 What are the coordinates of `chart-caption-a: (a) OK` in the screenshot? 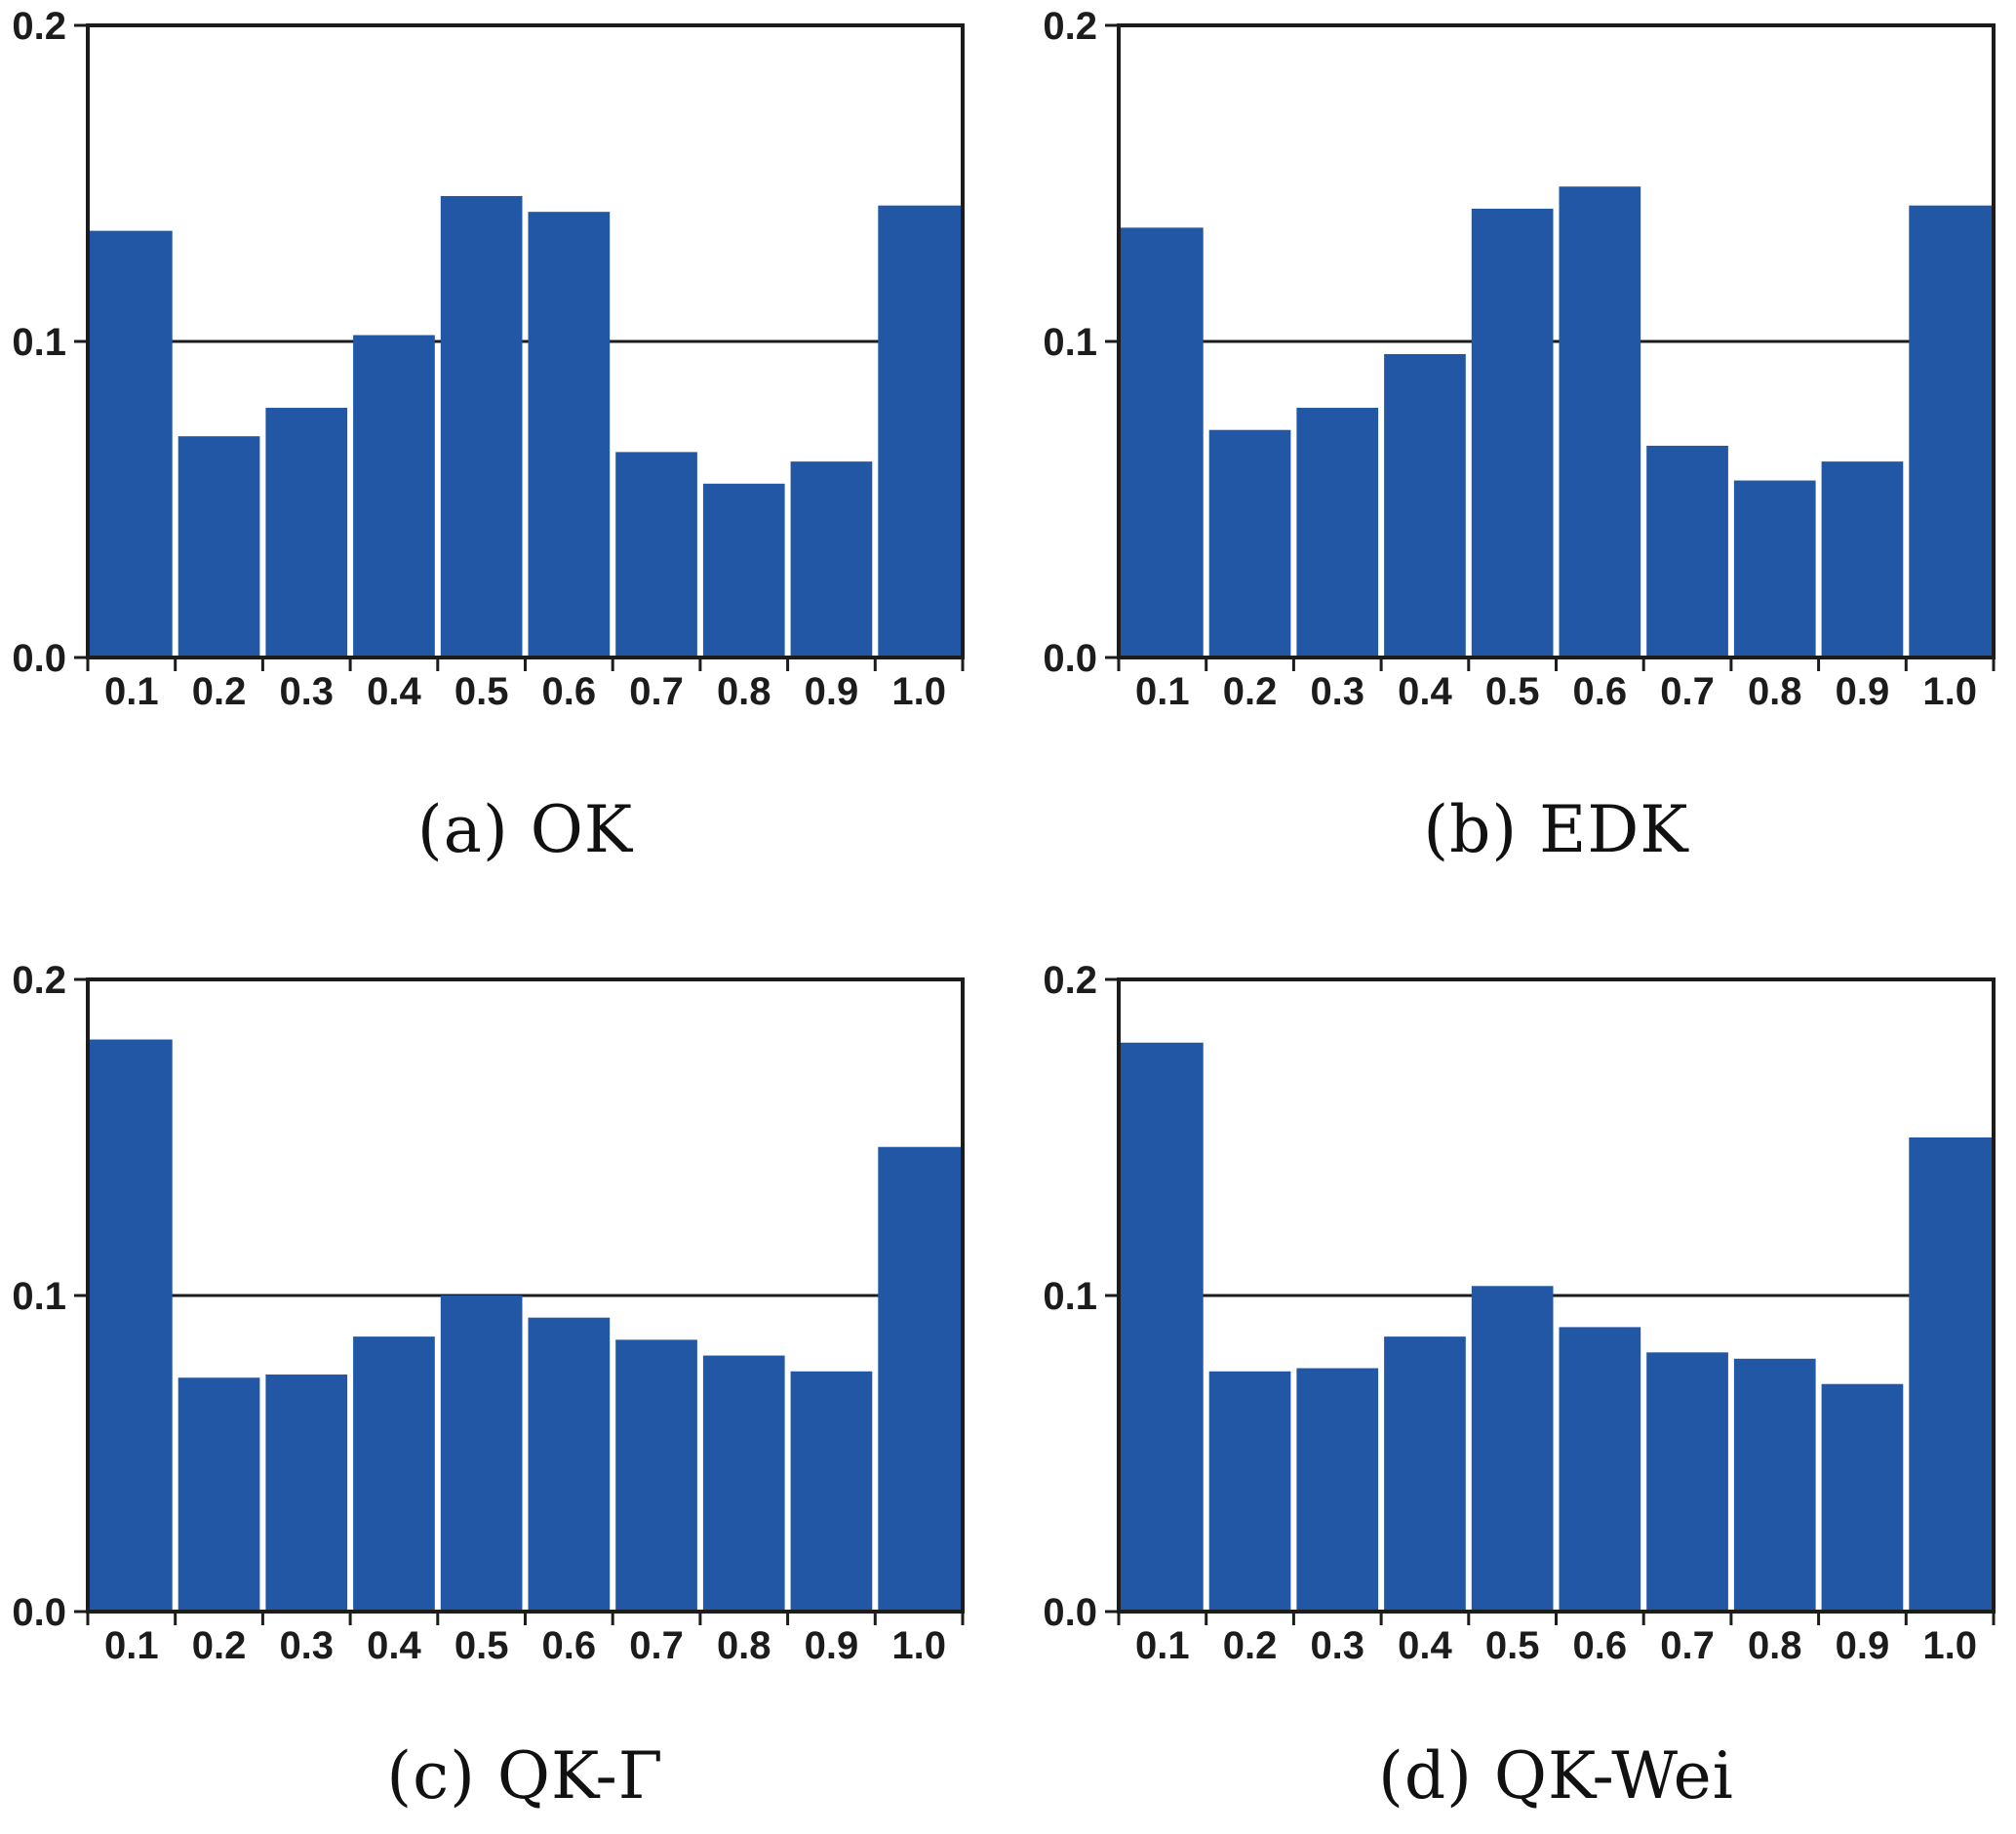 It's located at (525, 829).